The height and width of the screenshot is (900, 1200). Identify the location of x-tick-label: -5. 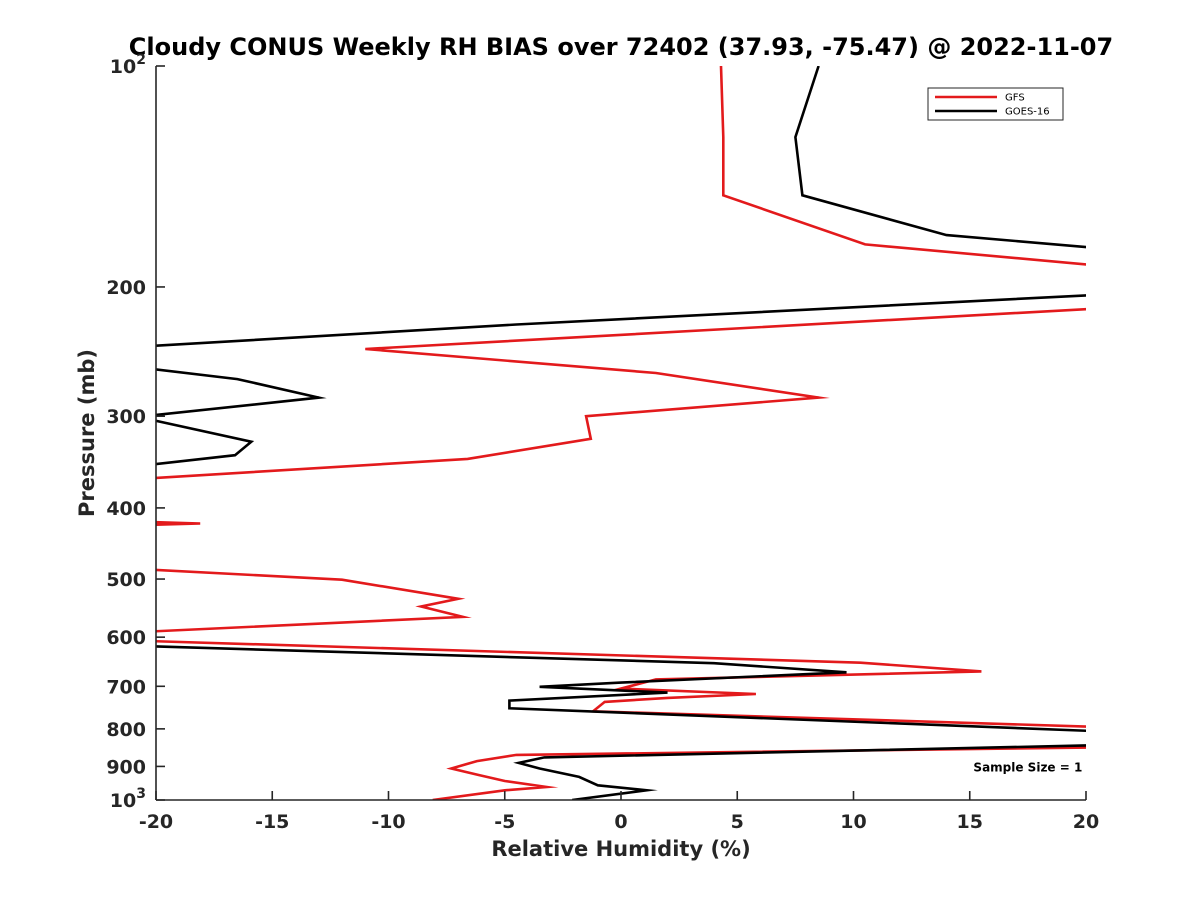
(504, 822).